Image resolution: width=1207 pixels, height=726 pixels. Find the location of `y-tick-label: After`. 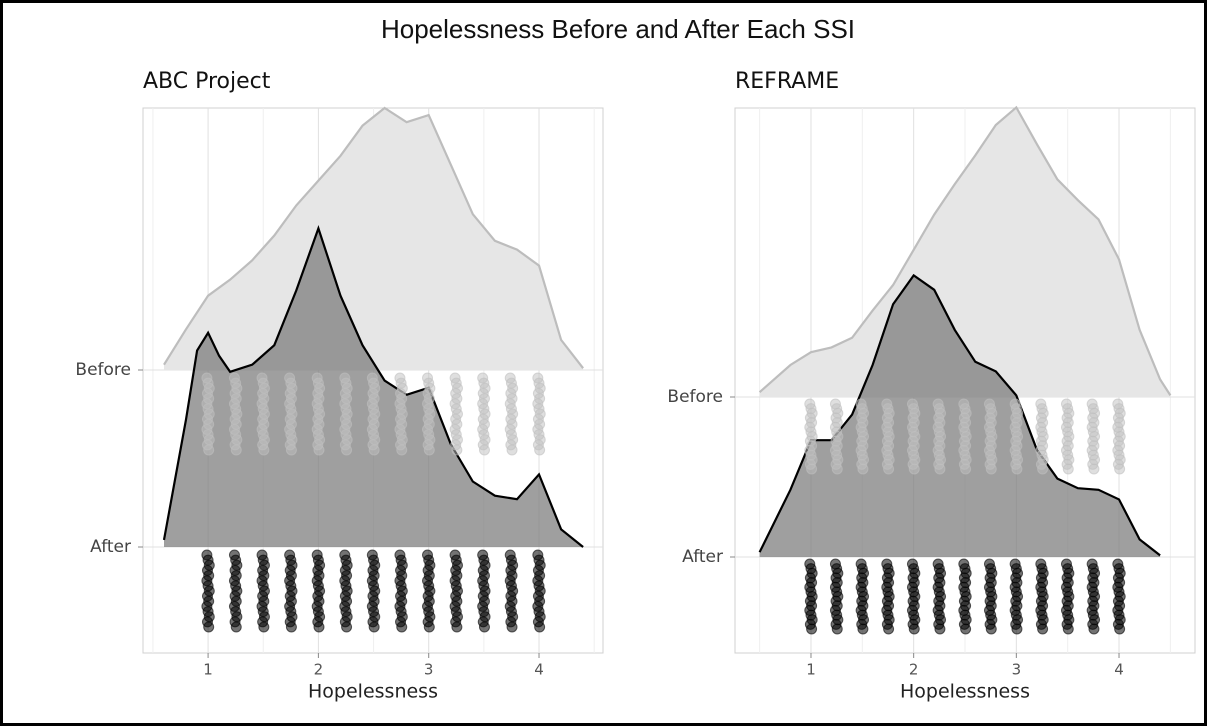

y-tick-label: After is located at coordinates (702, 557).